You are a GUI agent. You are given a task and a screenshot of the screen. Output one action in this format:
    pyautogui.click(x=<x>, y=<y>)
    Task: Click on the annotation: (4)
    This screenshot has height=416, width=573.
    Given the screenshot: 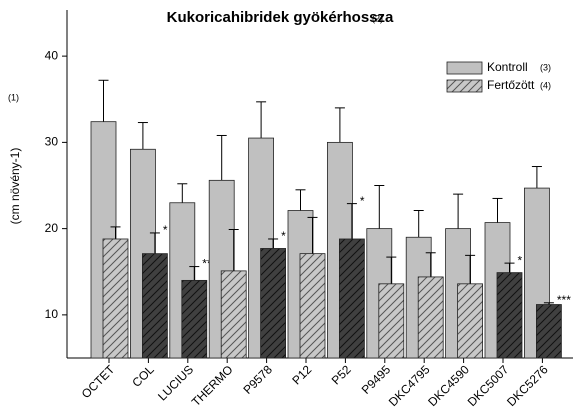 What is the action you would take?
    pyautogui.click(x=545, y=85)
    